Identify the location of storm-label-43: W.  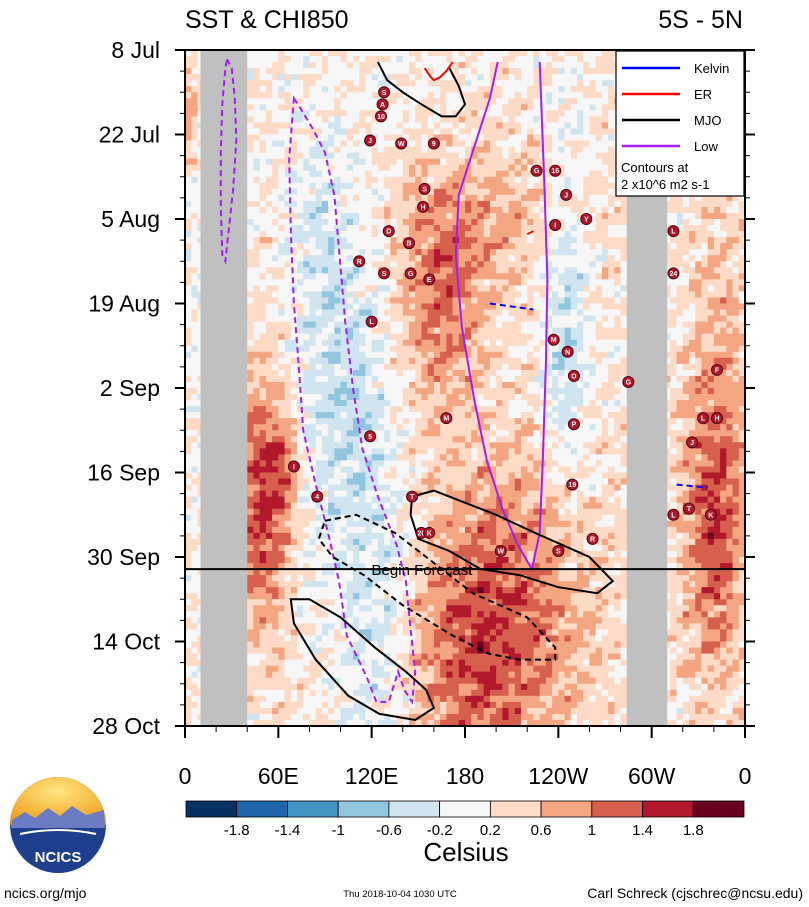
(500, 551).